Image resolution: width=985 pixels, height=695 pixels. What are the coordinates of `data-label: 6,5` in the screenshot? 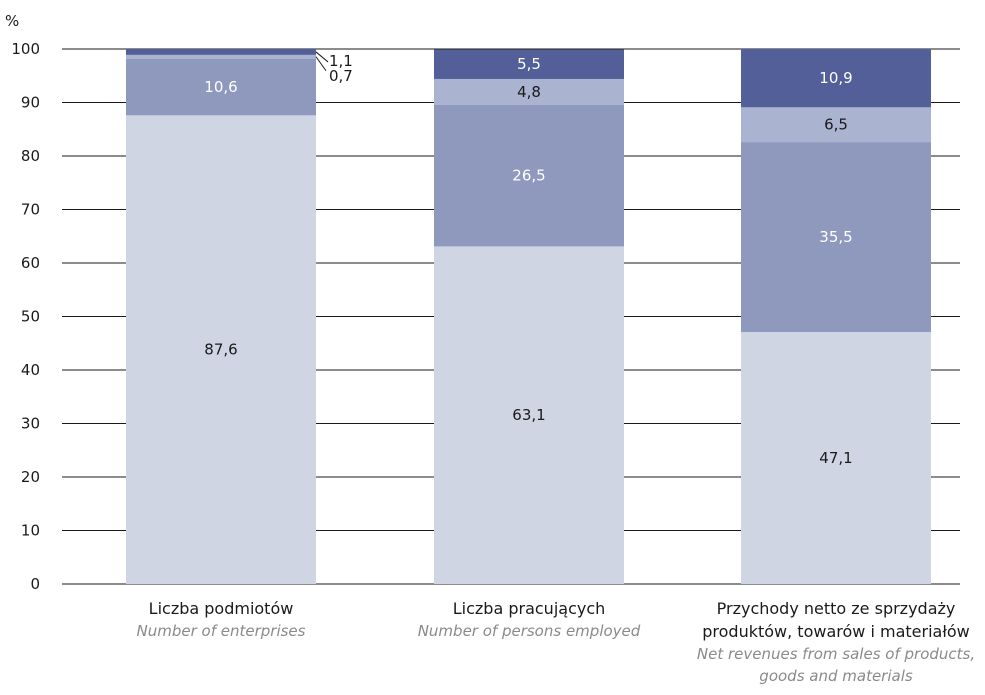 It's located at (836, 125).